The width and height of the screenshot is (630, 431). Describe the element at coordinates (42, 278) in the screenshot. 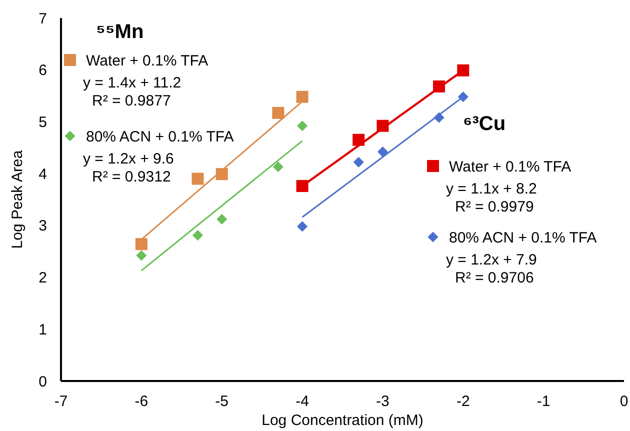

I see `y-tick-label: 2` at that location.